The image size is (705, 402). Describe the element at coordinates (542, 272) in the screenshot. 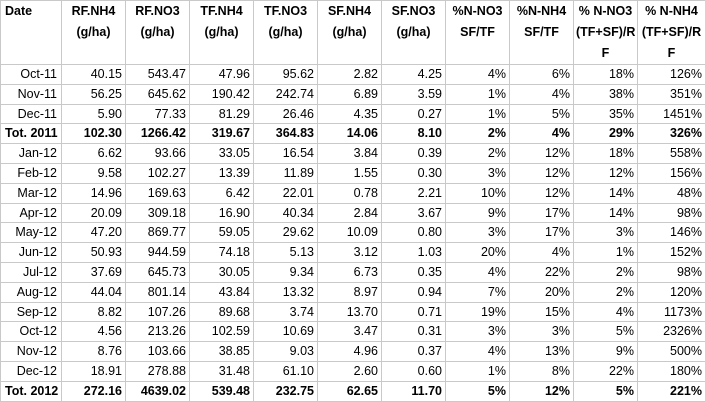

I see `value-cell: 22%` at that location.